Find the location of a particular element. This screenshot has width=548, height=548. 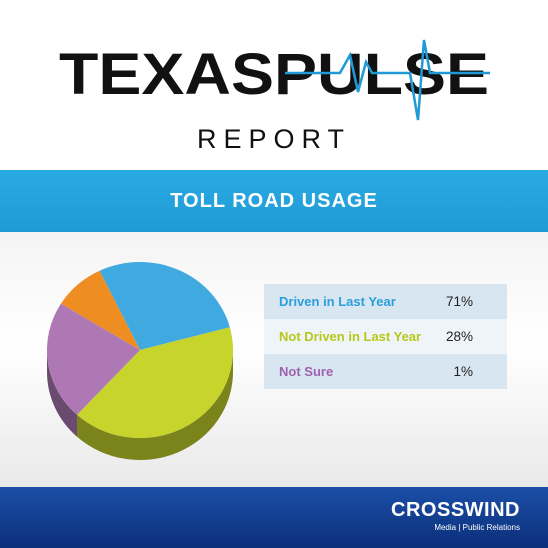

crosswind-logo: CROSSWIND Media | Public Relations is located at coordinates (455, 516).